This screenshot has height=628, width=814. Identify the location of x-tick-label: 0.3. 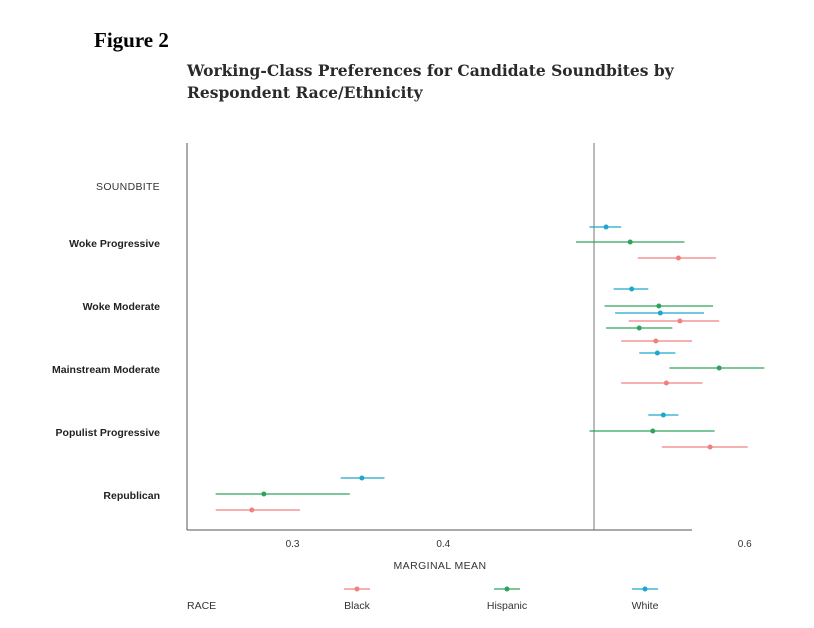
(293, 544).